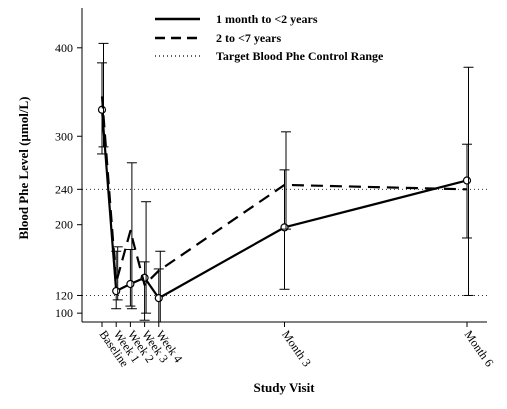 This screenshot has height=409, width=507. I want to click on y-tick-label: 120, so click(64, 295).